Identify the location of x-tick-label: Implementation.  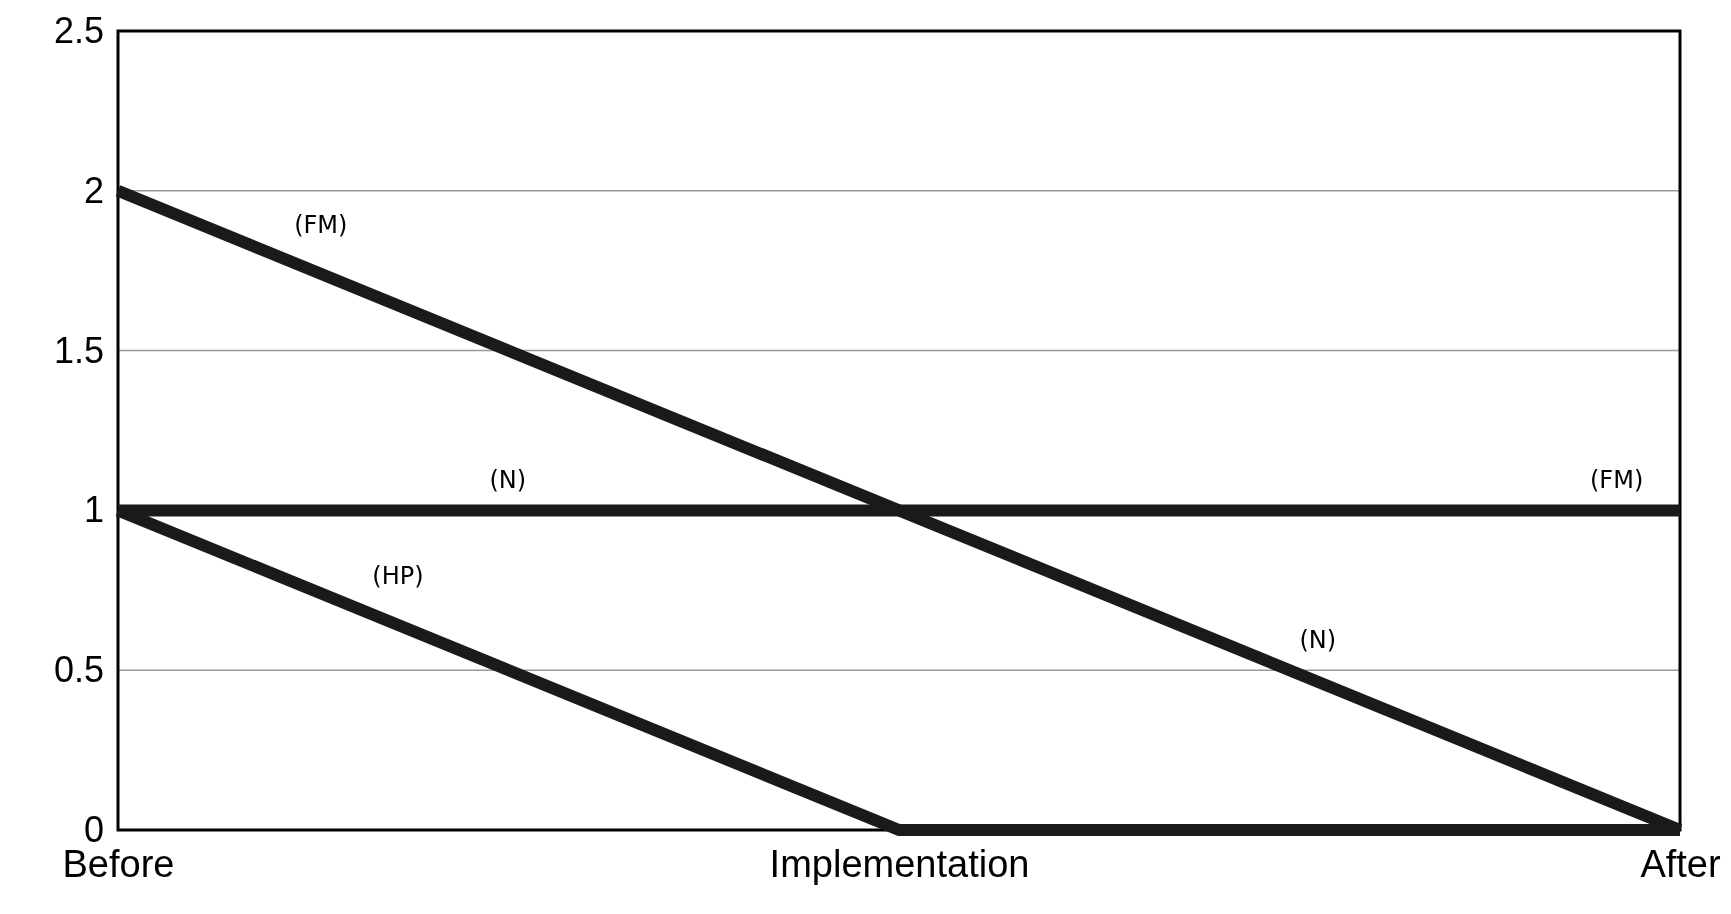
(899, 863).